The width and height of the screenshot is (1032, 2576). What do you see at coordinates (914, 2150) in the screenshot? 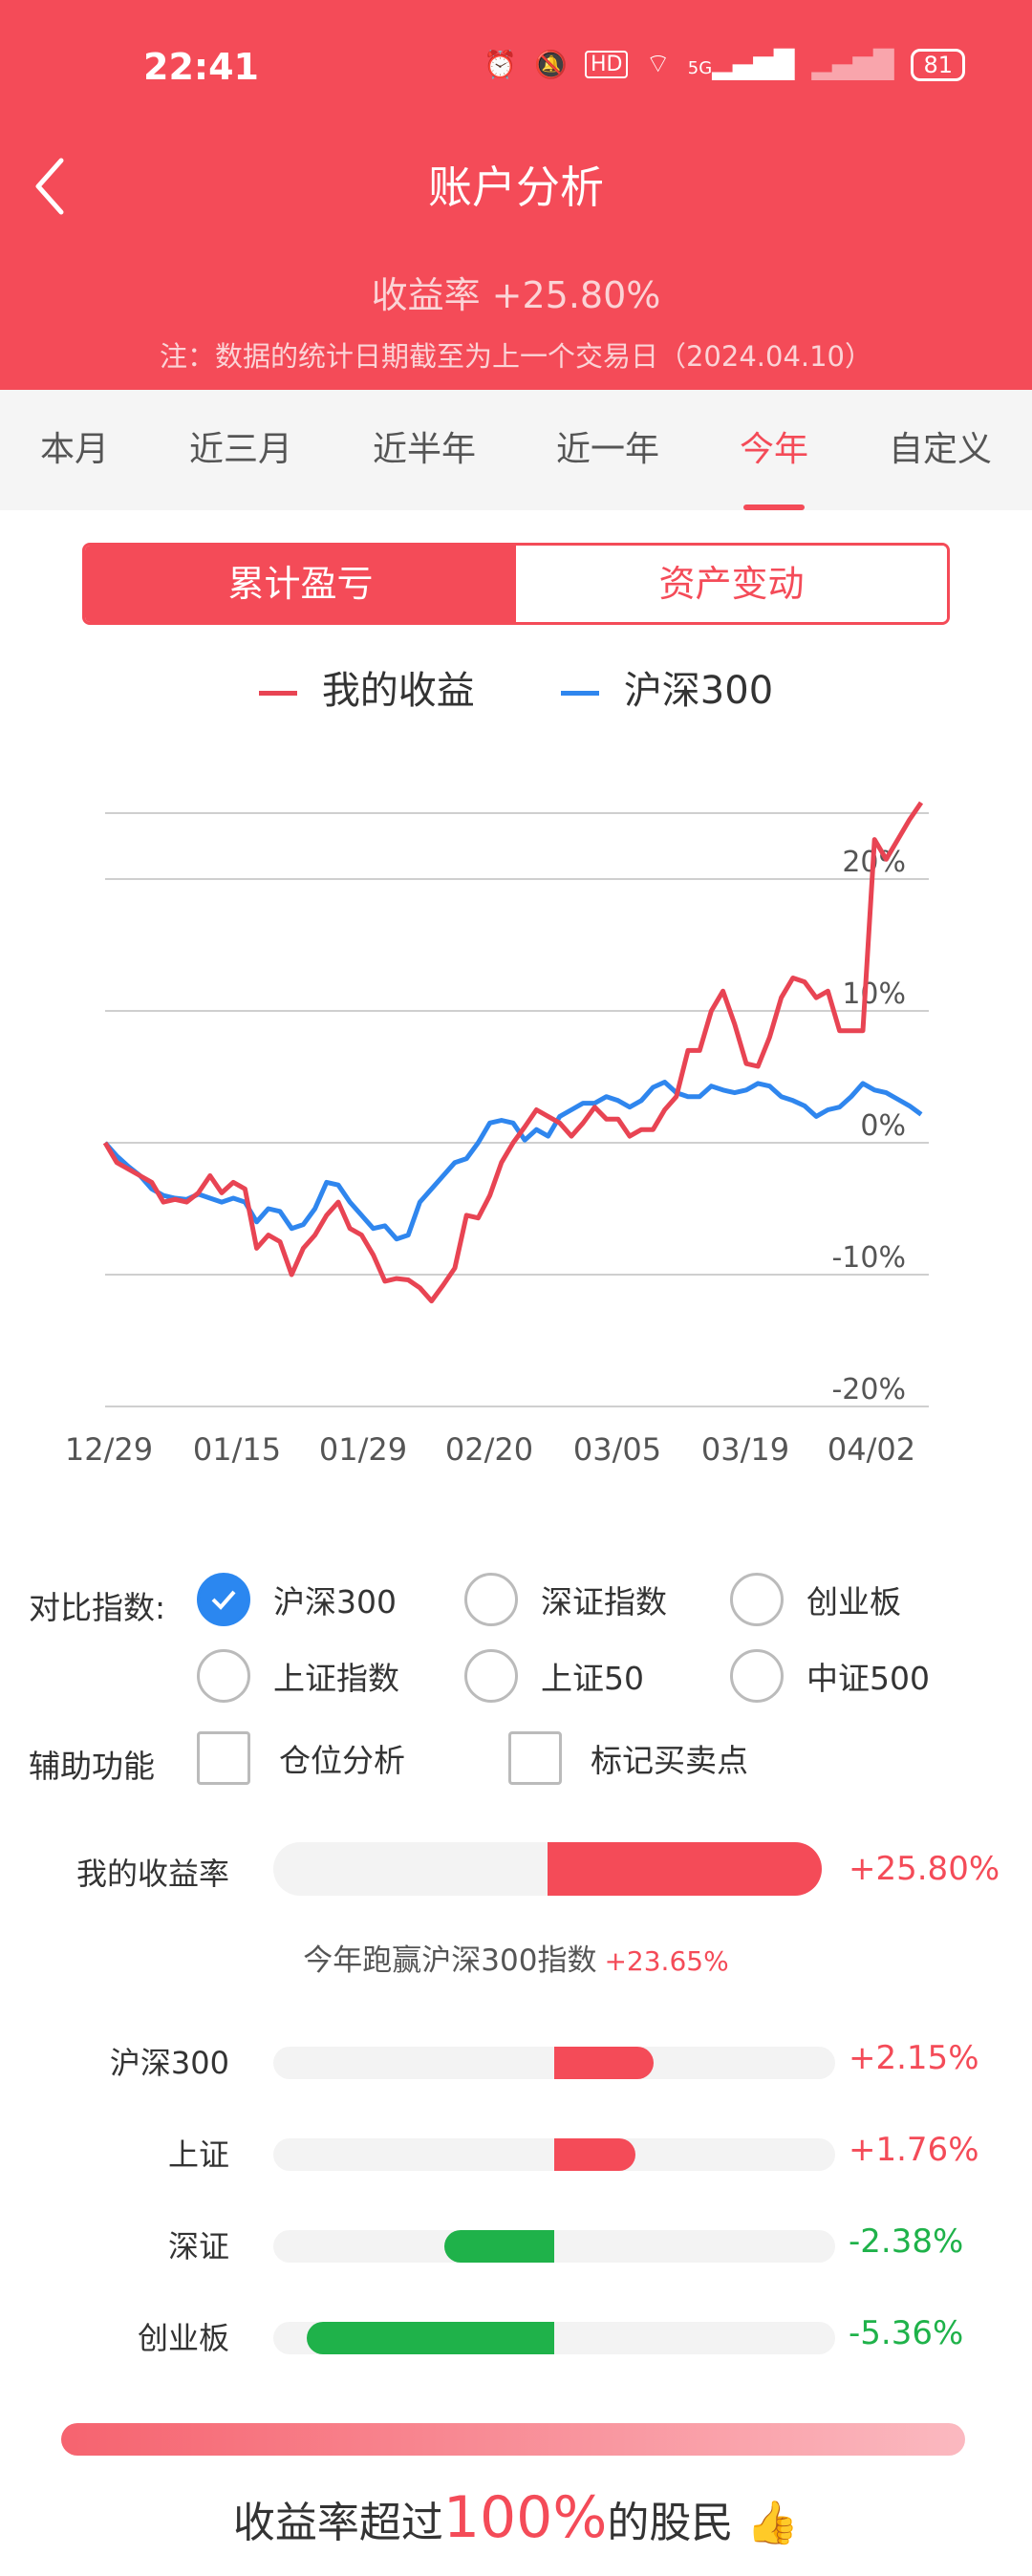
I see `index-value: +1.76%` at bounding box center [914, 2150].